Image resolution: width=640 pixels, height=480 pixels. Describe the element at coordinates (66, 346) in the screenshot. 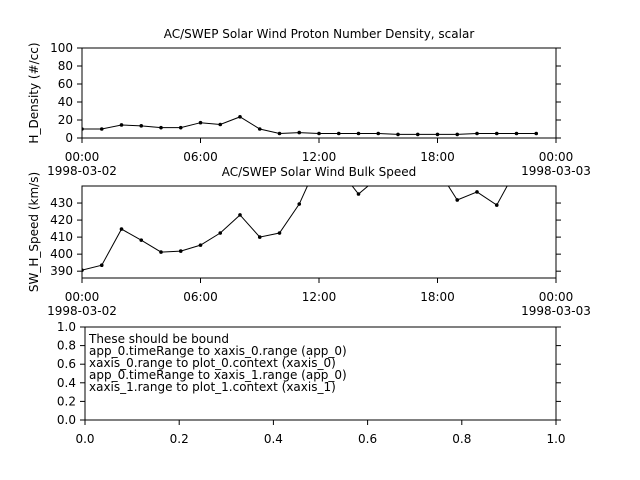

I see `y-tick-label: 0.8` at that location.